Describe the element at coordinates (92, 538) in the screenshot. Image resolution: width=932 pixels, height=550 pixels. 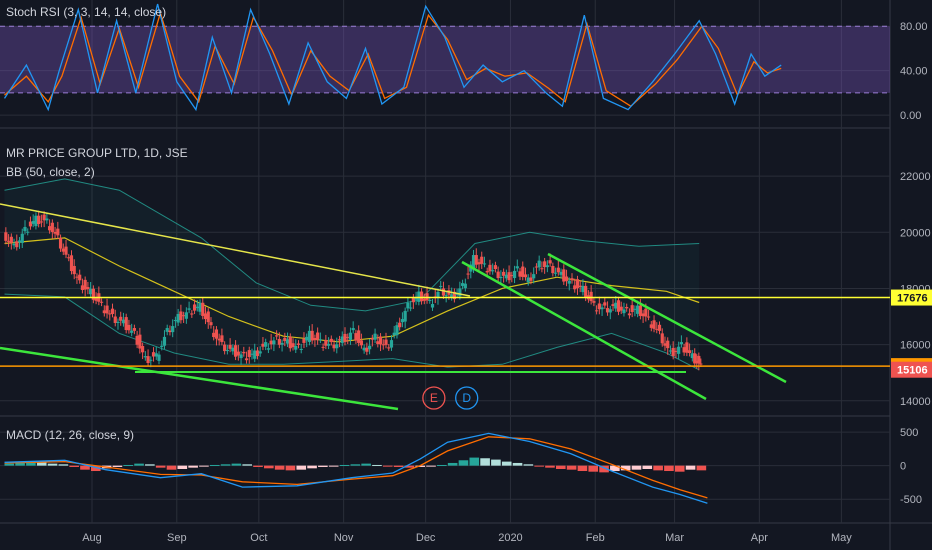
I see `x-tick-0: Aug` at that location.